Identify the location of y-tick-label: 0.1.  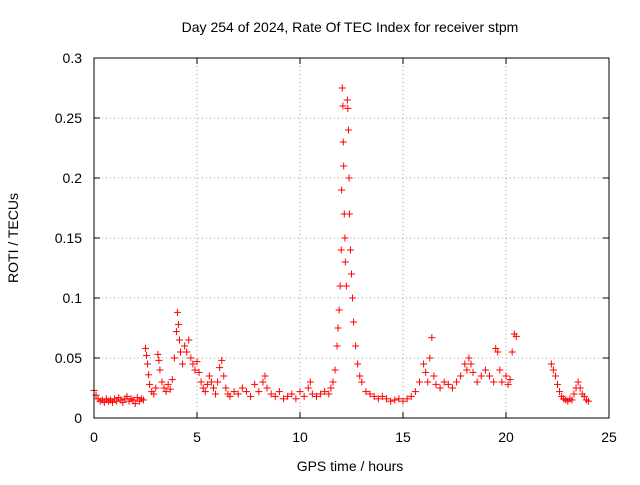
(73, 298).